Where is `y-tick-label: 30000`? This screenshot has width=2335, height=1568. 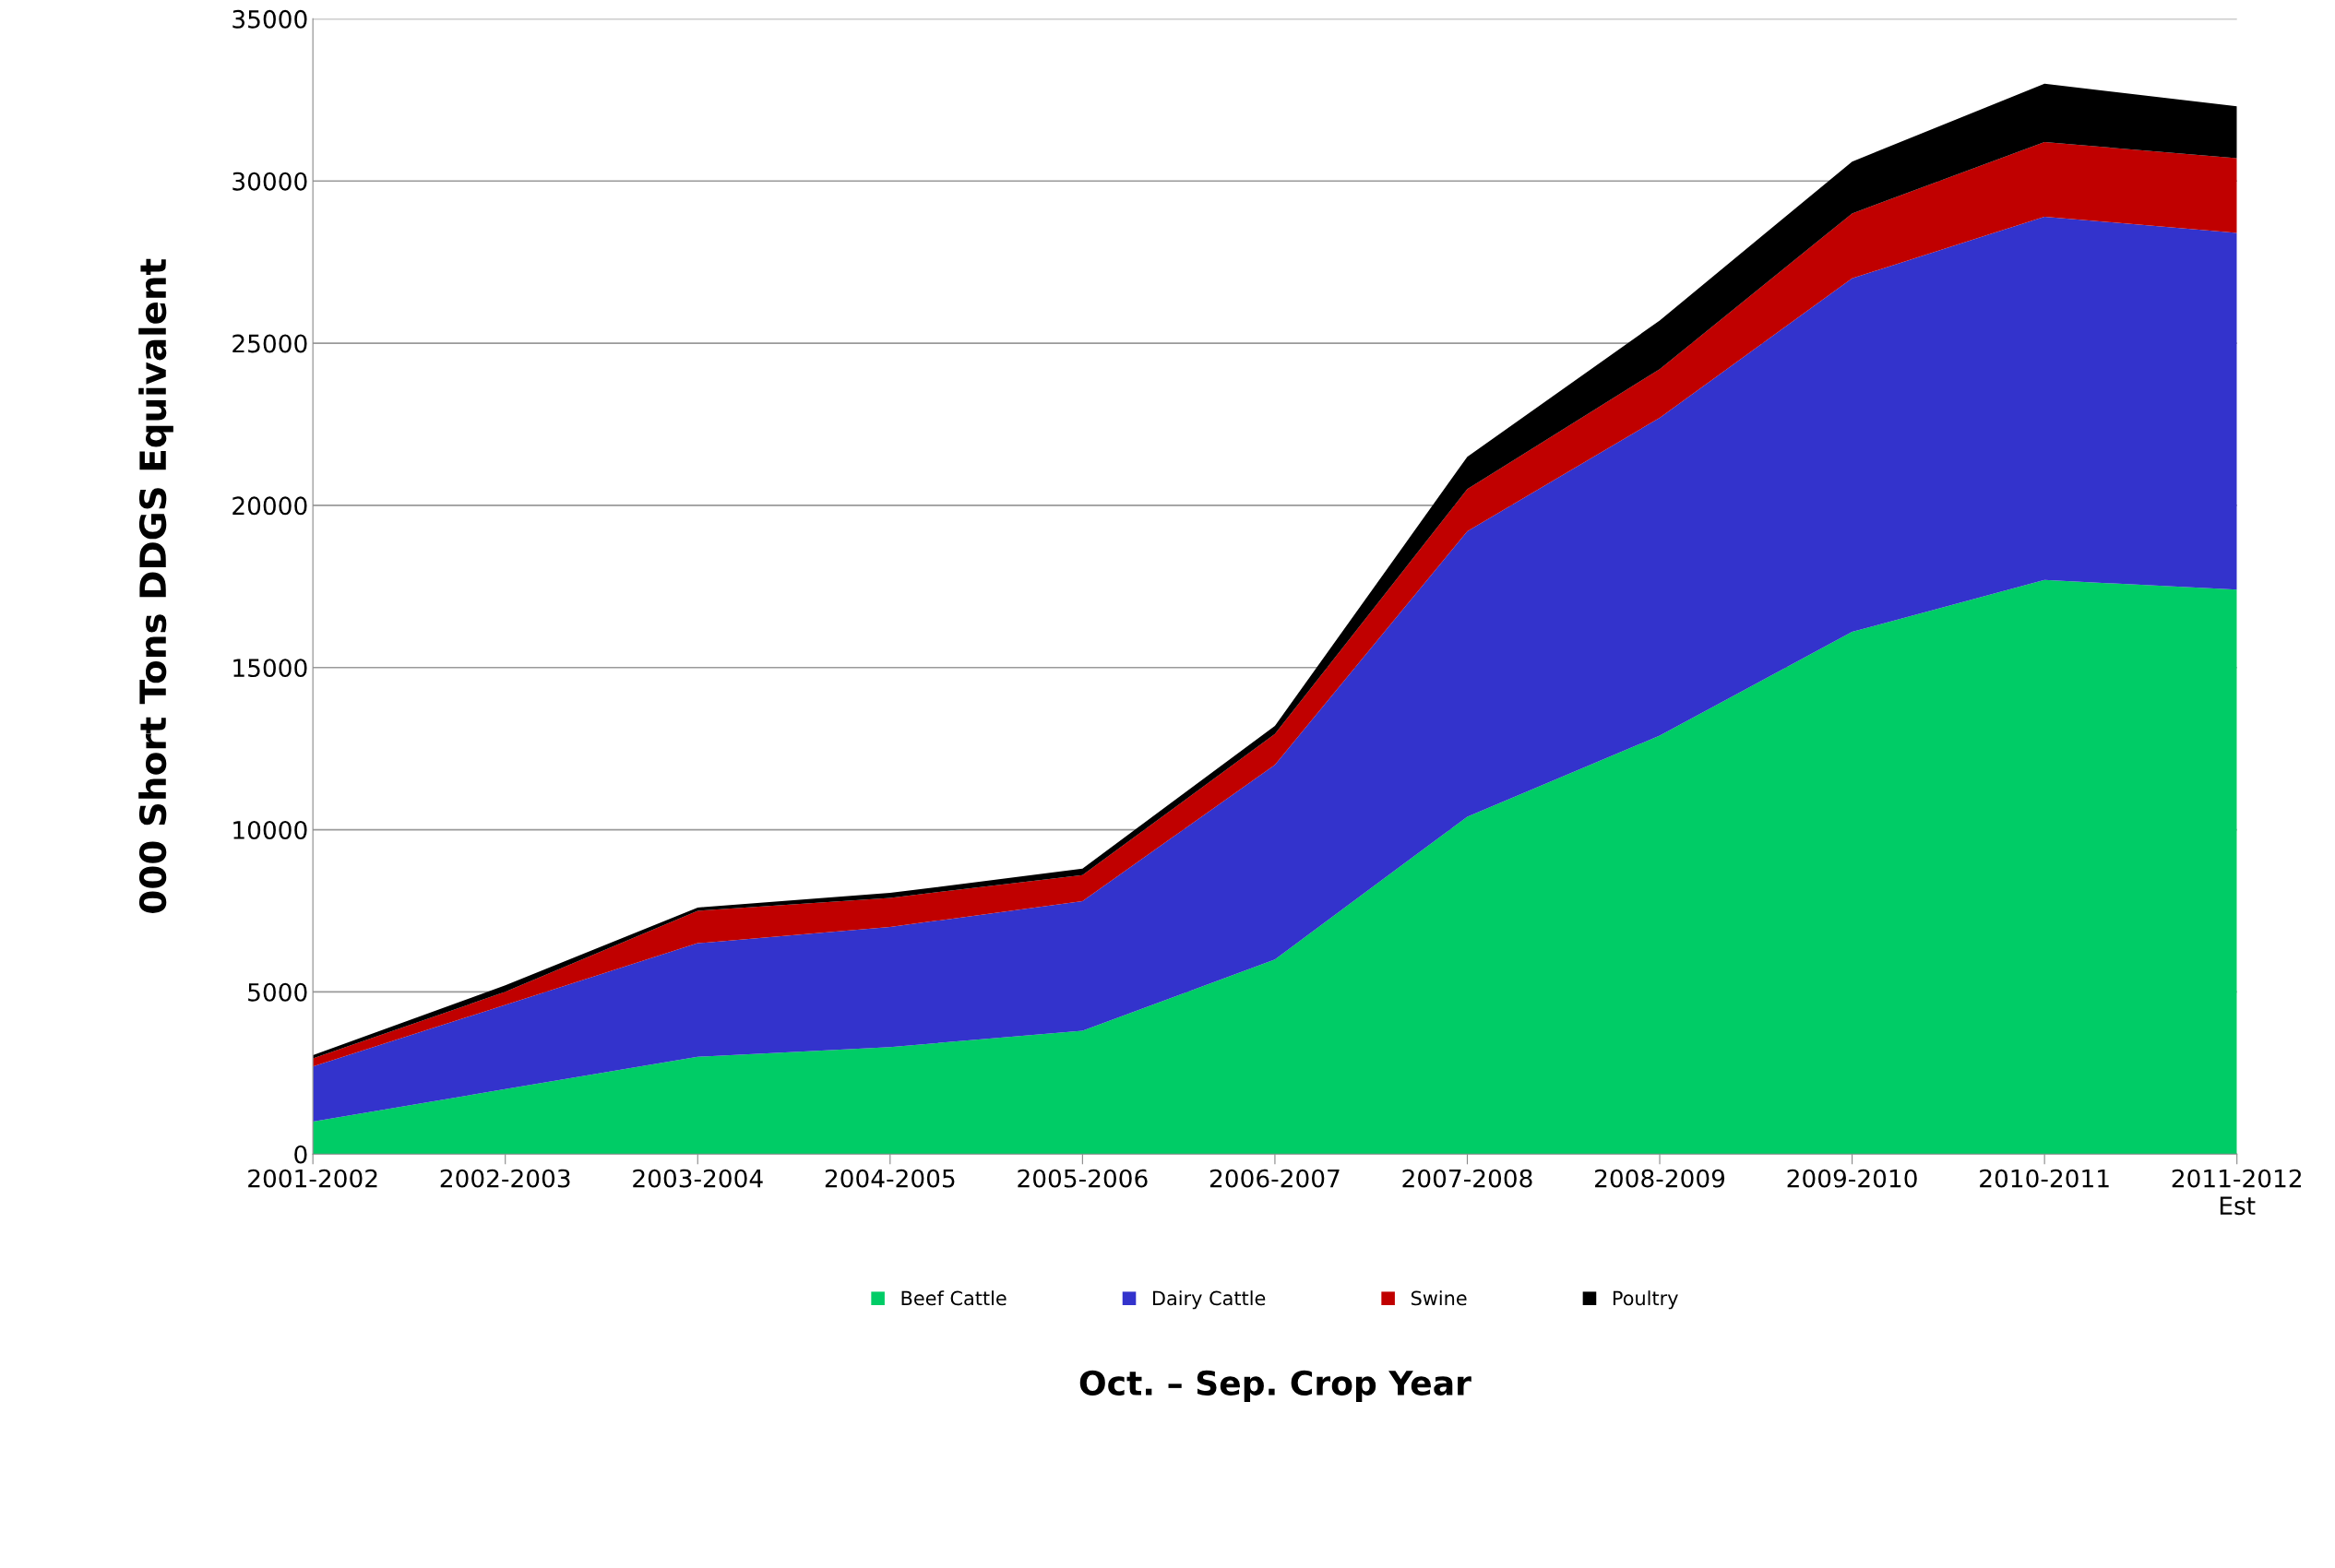
y-tick-label: 30000 is located at coordinates (269, 181).